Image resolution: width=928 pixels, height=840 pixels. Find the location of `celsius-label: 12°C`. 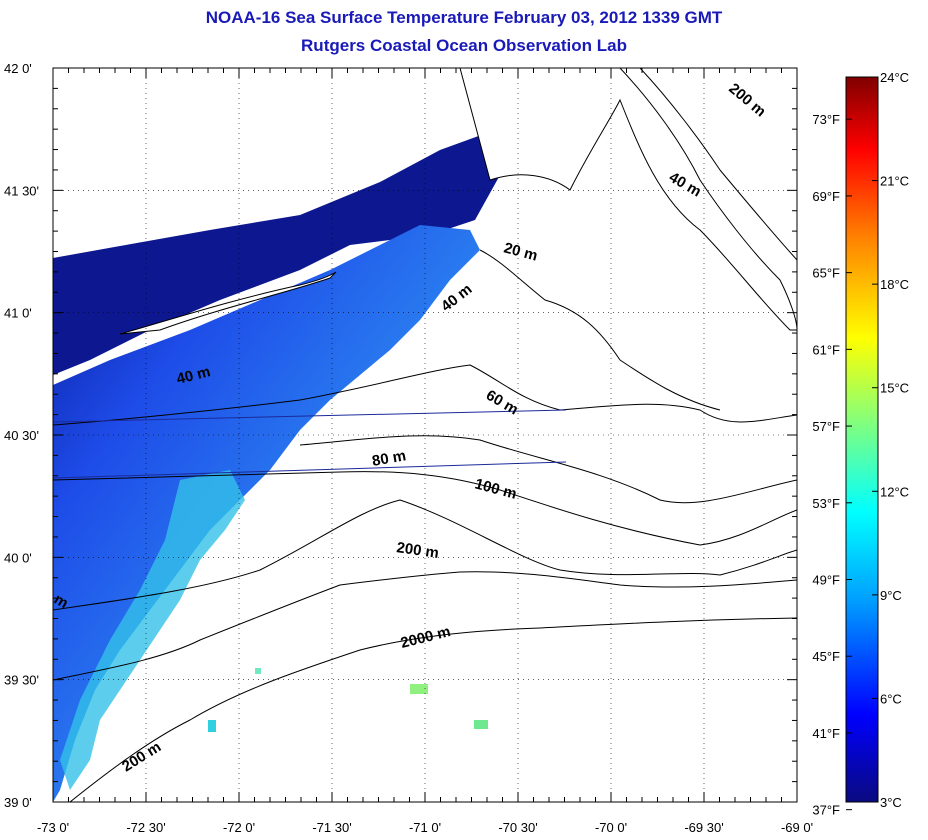

celsius-label: 12°C is located at coordinates (894, 491).